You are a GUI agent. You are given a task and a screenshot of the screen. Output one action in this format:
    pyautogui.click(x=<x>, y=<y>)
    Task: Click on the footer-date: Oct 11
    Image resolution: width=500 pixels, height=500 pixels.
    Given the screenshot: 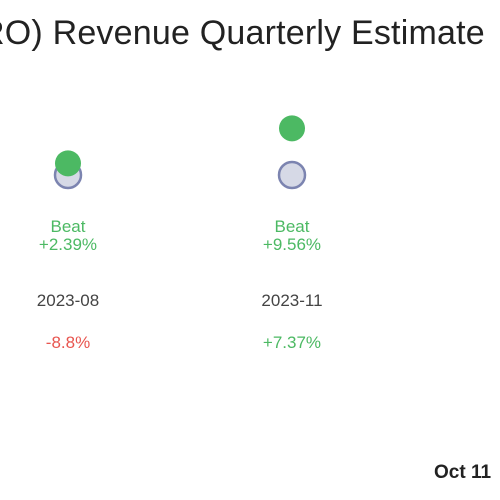 What is the action you would take?
    pyautogui.click(x=463, y=472)
    